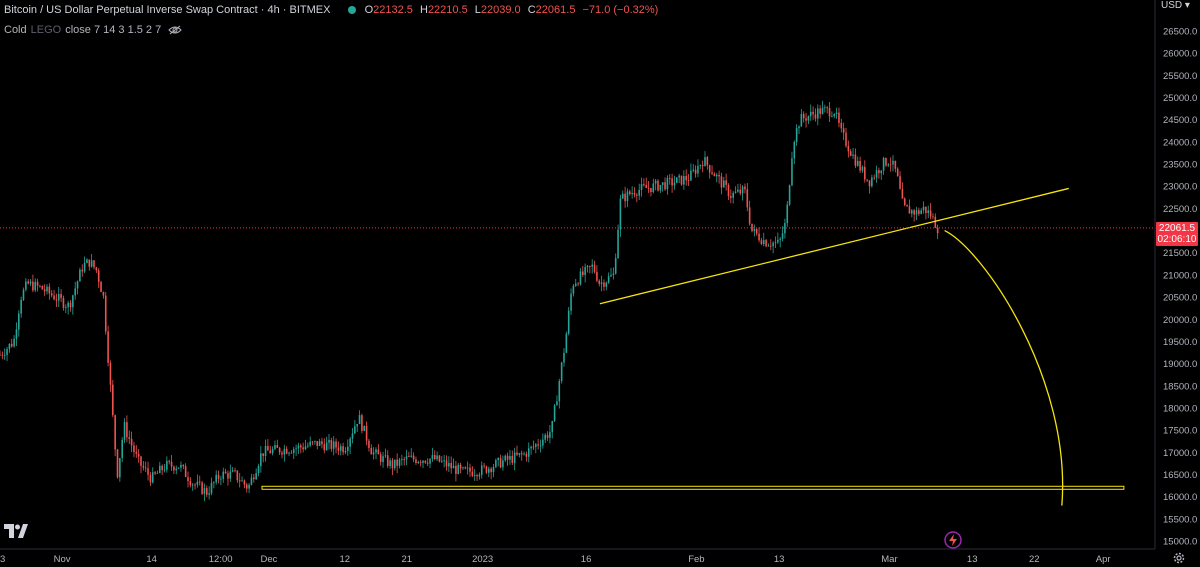  What do you see at coordinates (1175, 5) in the screenshot?
I see `currency-selector: USD ▾` at bounding box center [1175, 5].